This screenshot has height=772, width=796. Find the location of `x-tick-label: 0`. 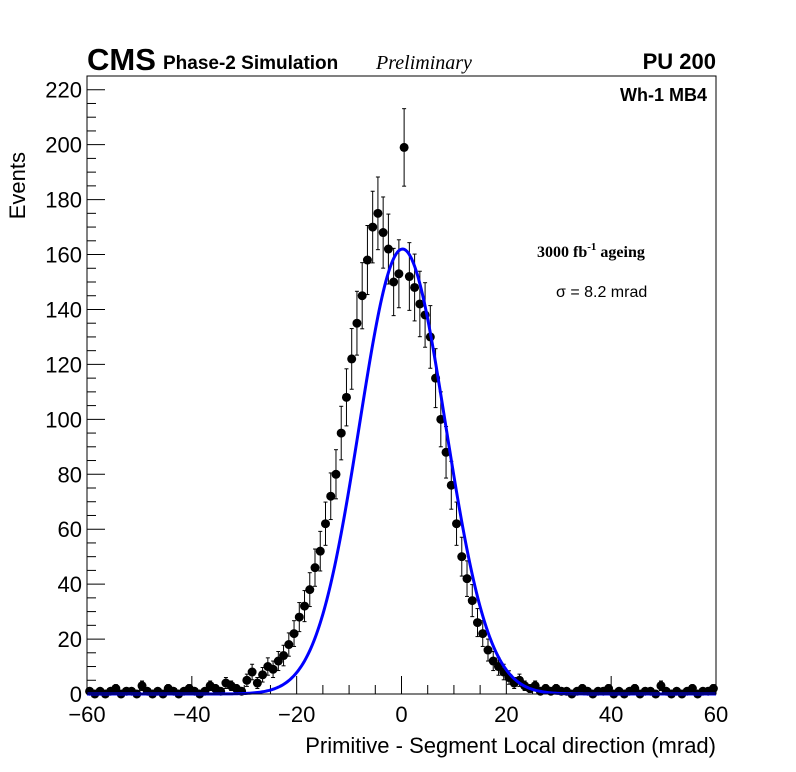

x-tick-label: 0 is located at coordinates (401, 714).